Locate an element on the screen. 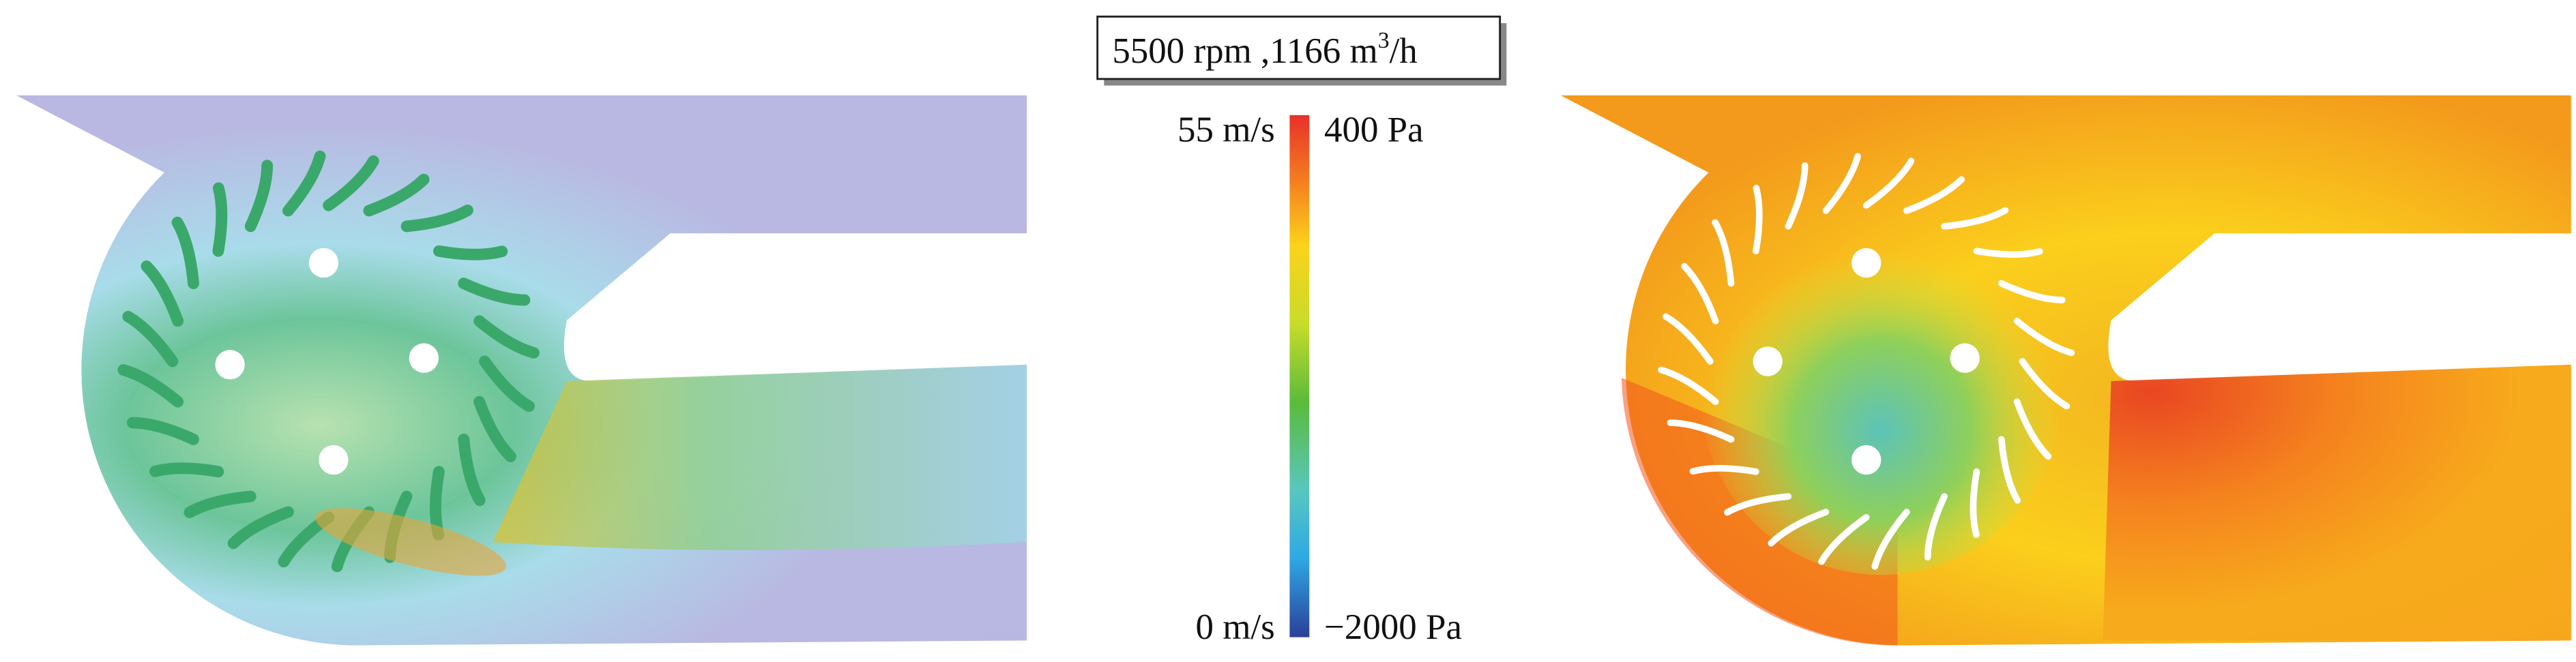  colorbar-label: 55 m/s is located at coordinates (1226, 129).